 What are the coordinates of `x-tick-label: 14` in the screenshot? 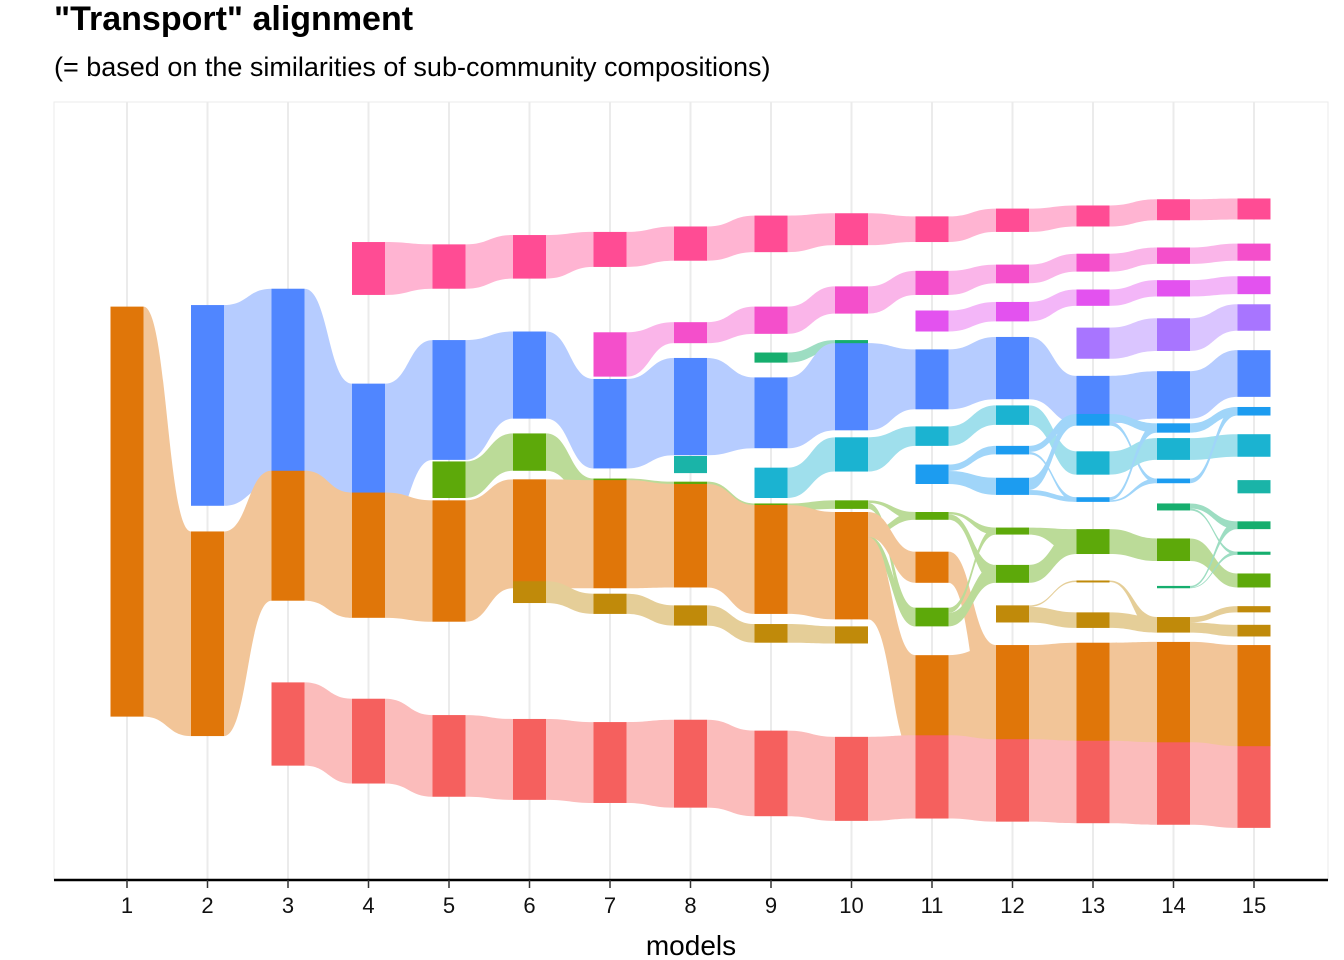 It's located at (1173, 905).